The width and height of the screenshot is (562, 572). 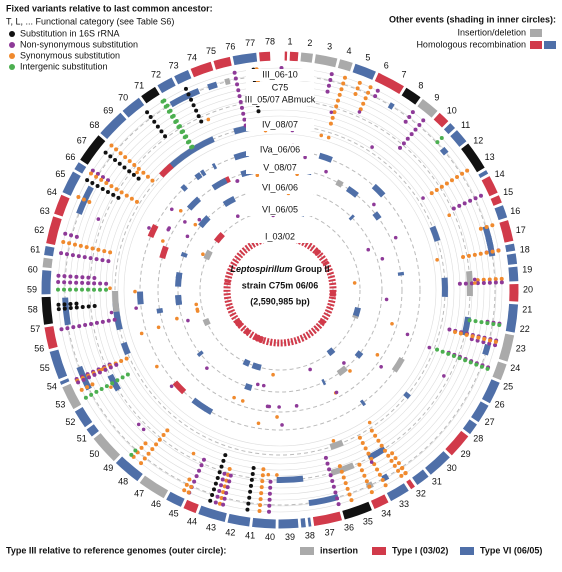 What do you see at coordinates (70, 157) in the screenshot?
I see `contig-label: 66` at bounding box center [70, 157].